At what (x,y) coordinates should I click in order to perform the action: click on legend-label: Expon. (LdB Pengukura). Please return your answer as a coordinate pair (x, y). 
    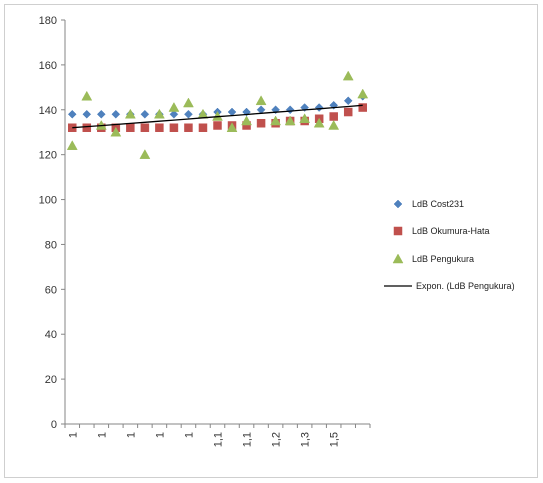
    Looking at the image, I should click on (465, 286).